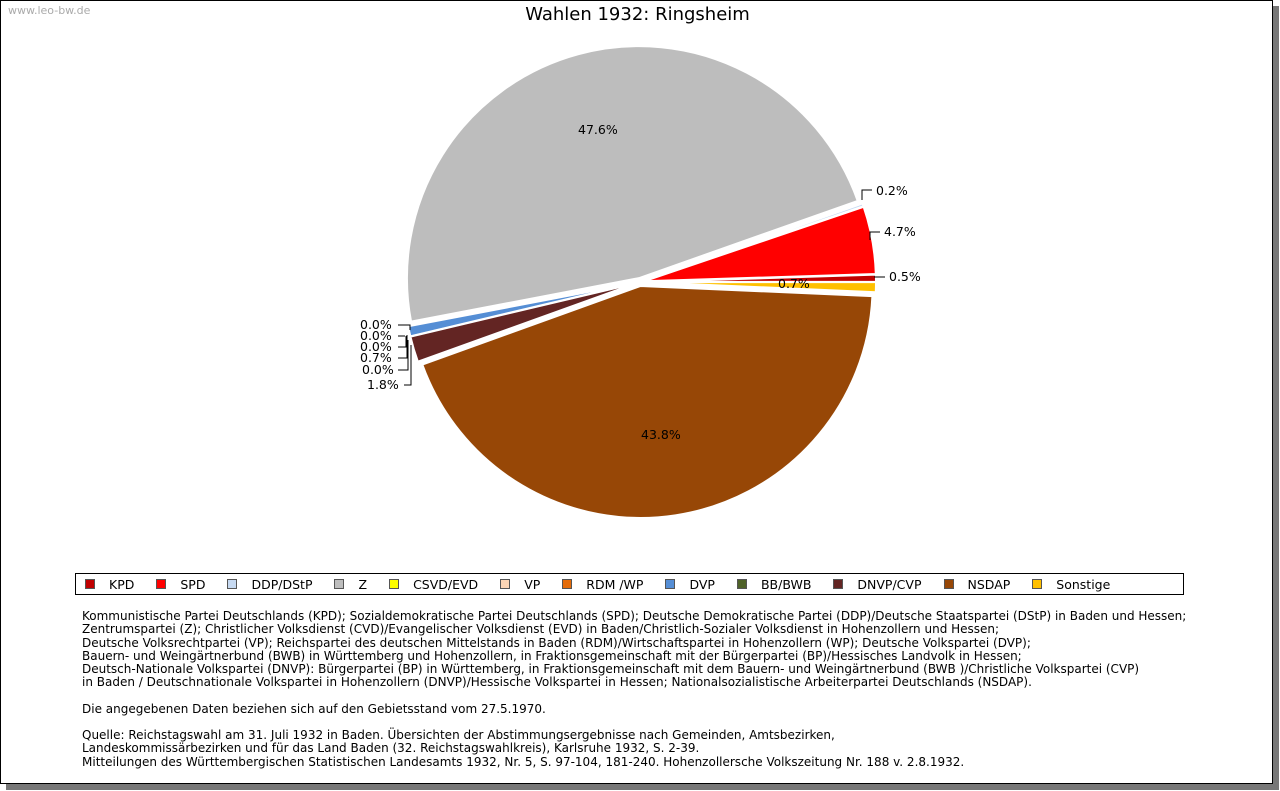  I want to click on legend-label: DNVP/CVP, so click(889, 584).